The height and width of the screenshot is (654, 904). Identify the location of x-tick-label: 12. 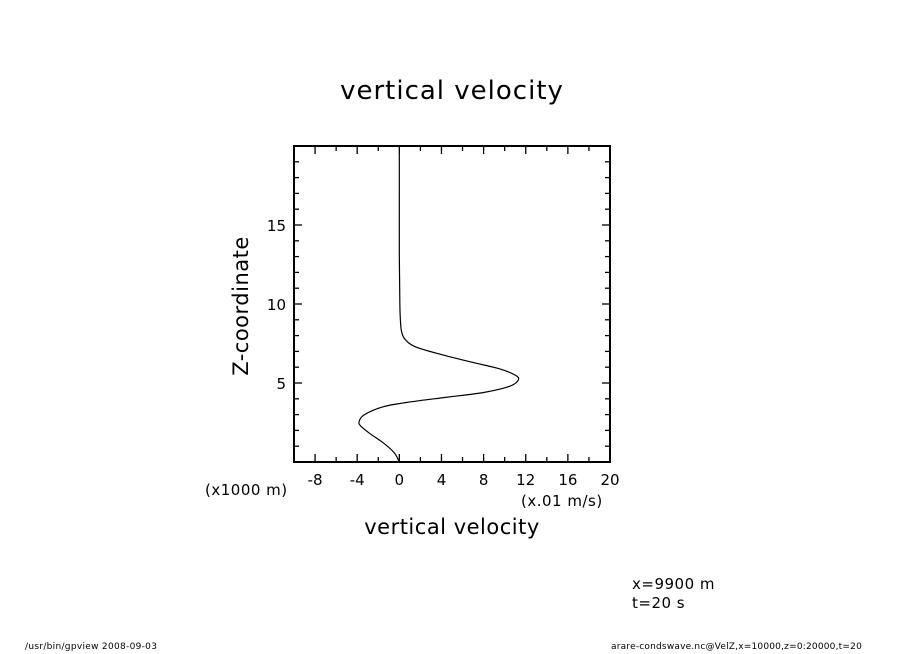
(525, 480).